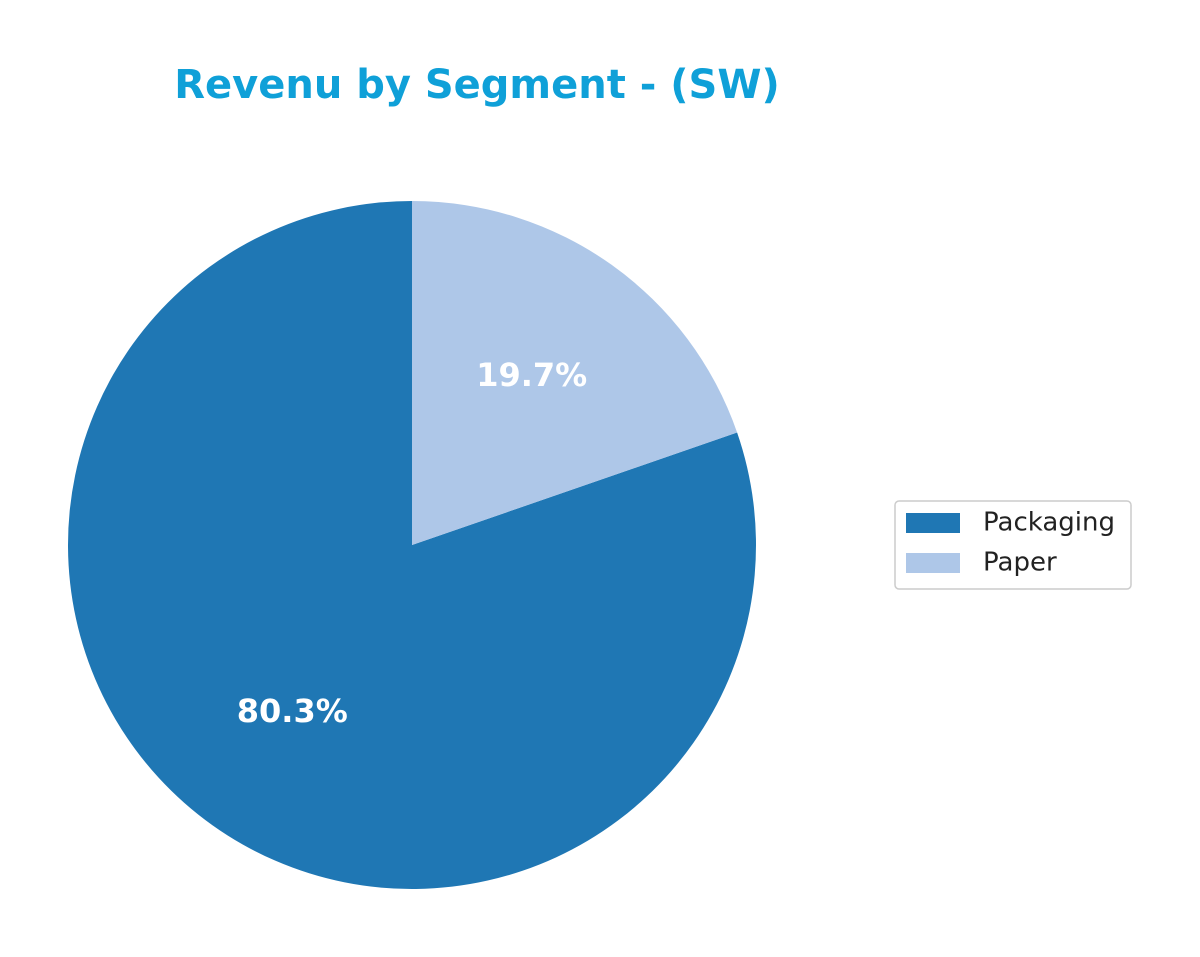  Describe the element at coordinates (531, 375) in the screenshot. I see `value-label: 19.7%` at that location.